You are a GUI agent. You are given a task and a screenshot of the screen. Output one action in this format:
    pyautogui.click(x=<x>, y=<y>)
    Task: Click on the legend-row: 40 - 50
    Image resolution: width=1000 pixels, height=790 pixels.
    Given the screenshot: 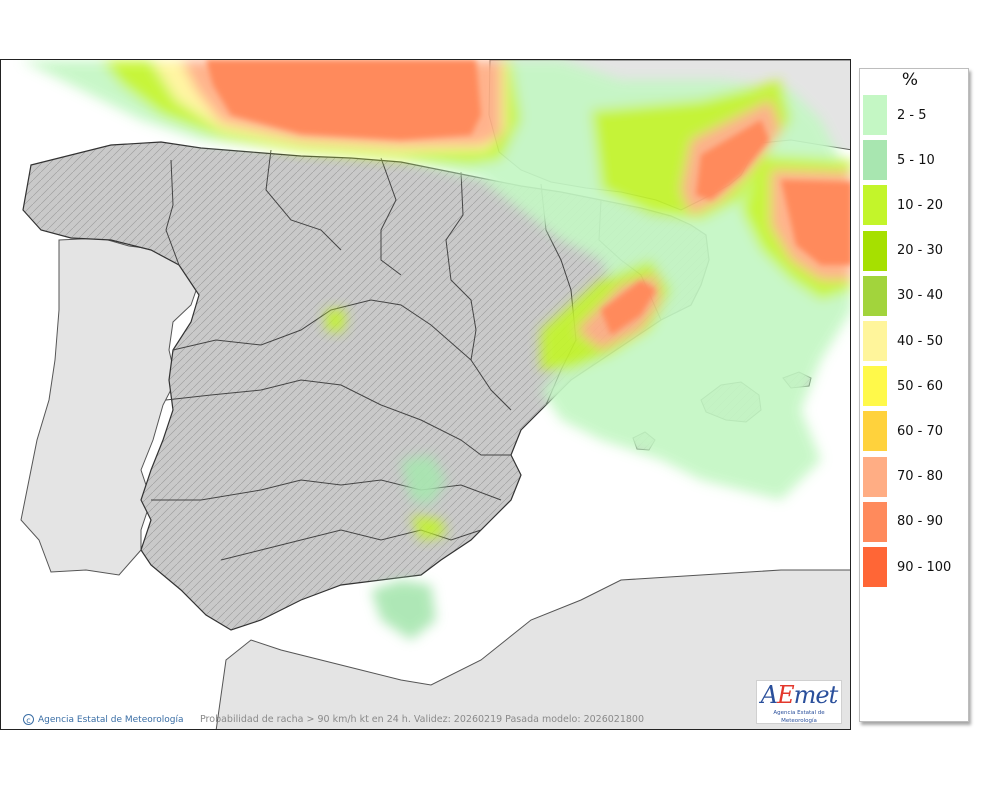 What is the action you would take?
    pyautogui.click(x=903, y=341)
    